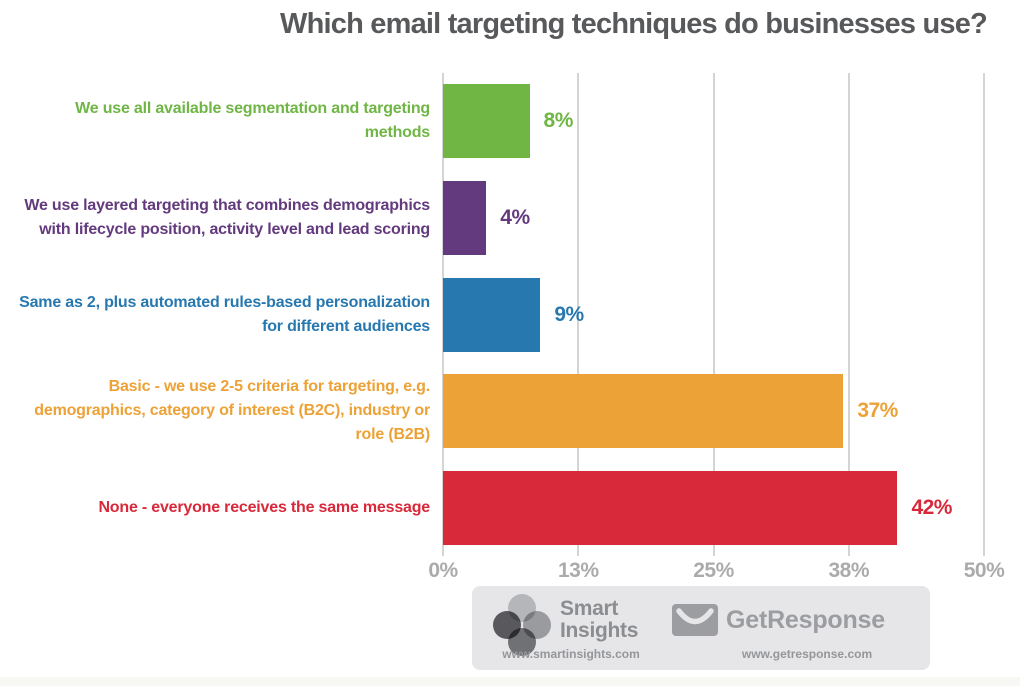 The image size is (1020, 686). What do you see at coordinates (522, 625) in the screenshot?
I see `smart-insights-logo-icon` at bounding box center [522, 625].